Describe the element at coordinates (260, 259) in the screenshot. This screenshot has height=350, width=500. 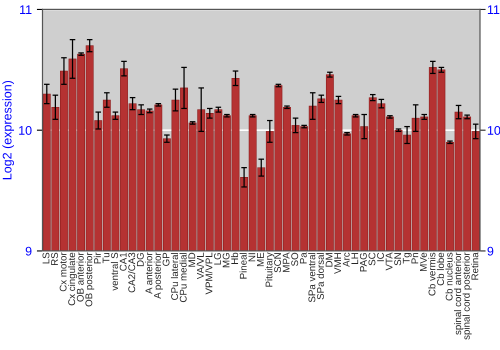
I see `x-tick-label: ME` at that location.